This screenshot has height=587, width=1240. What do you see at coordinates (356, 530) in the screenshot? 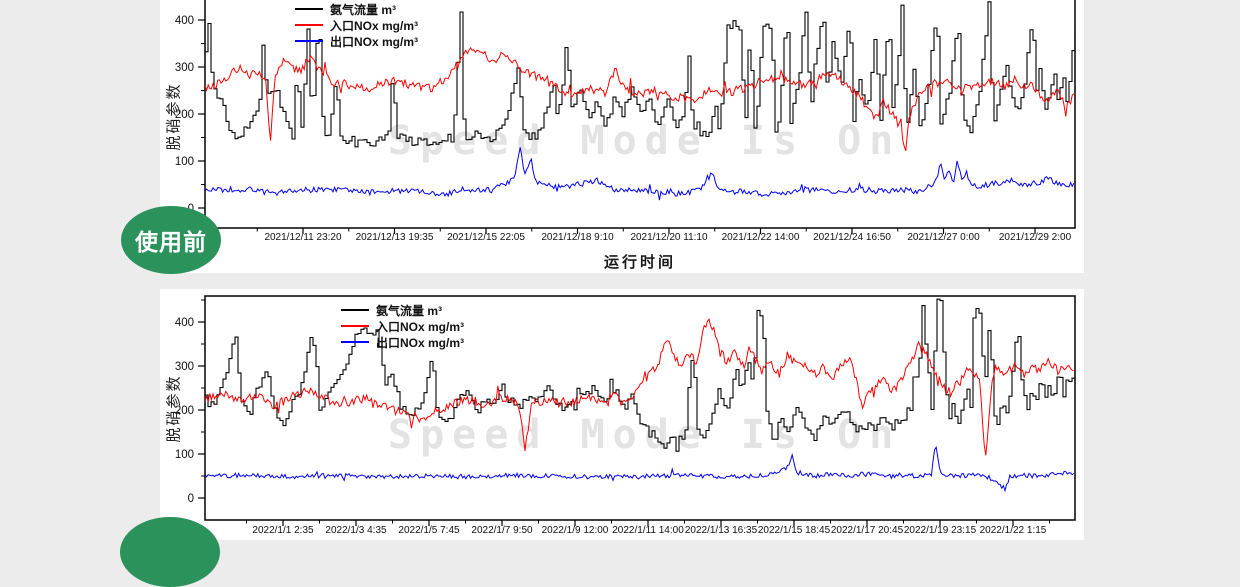
I see `x-tick-label: 2022/1/3 4:35` at bounding box center [356, 530].